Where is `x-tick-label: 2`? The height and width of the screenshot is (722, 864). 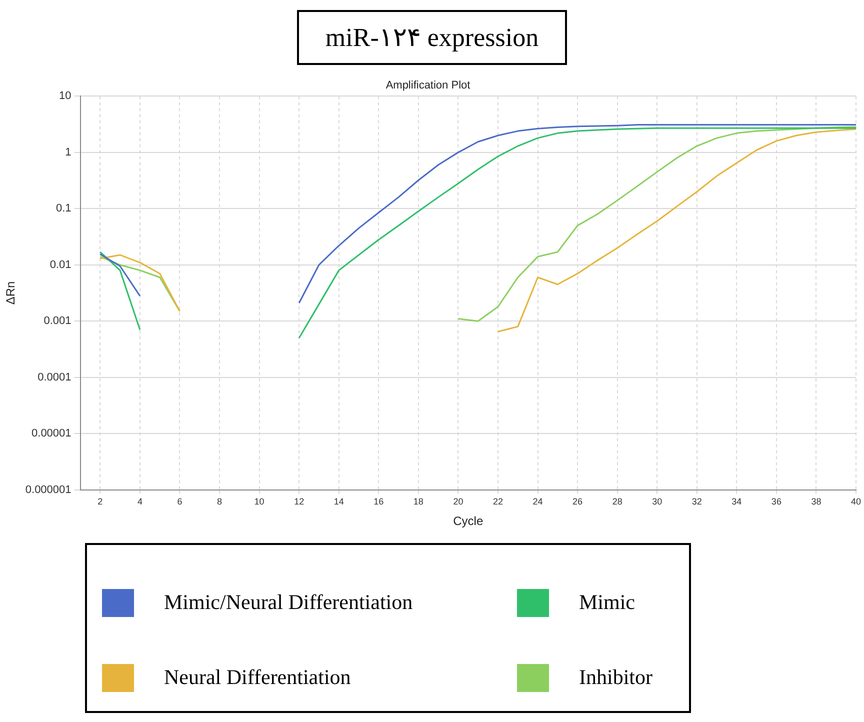 x-tick-label: 2 is located at coordinates (100, 501).